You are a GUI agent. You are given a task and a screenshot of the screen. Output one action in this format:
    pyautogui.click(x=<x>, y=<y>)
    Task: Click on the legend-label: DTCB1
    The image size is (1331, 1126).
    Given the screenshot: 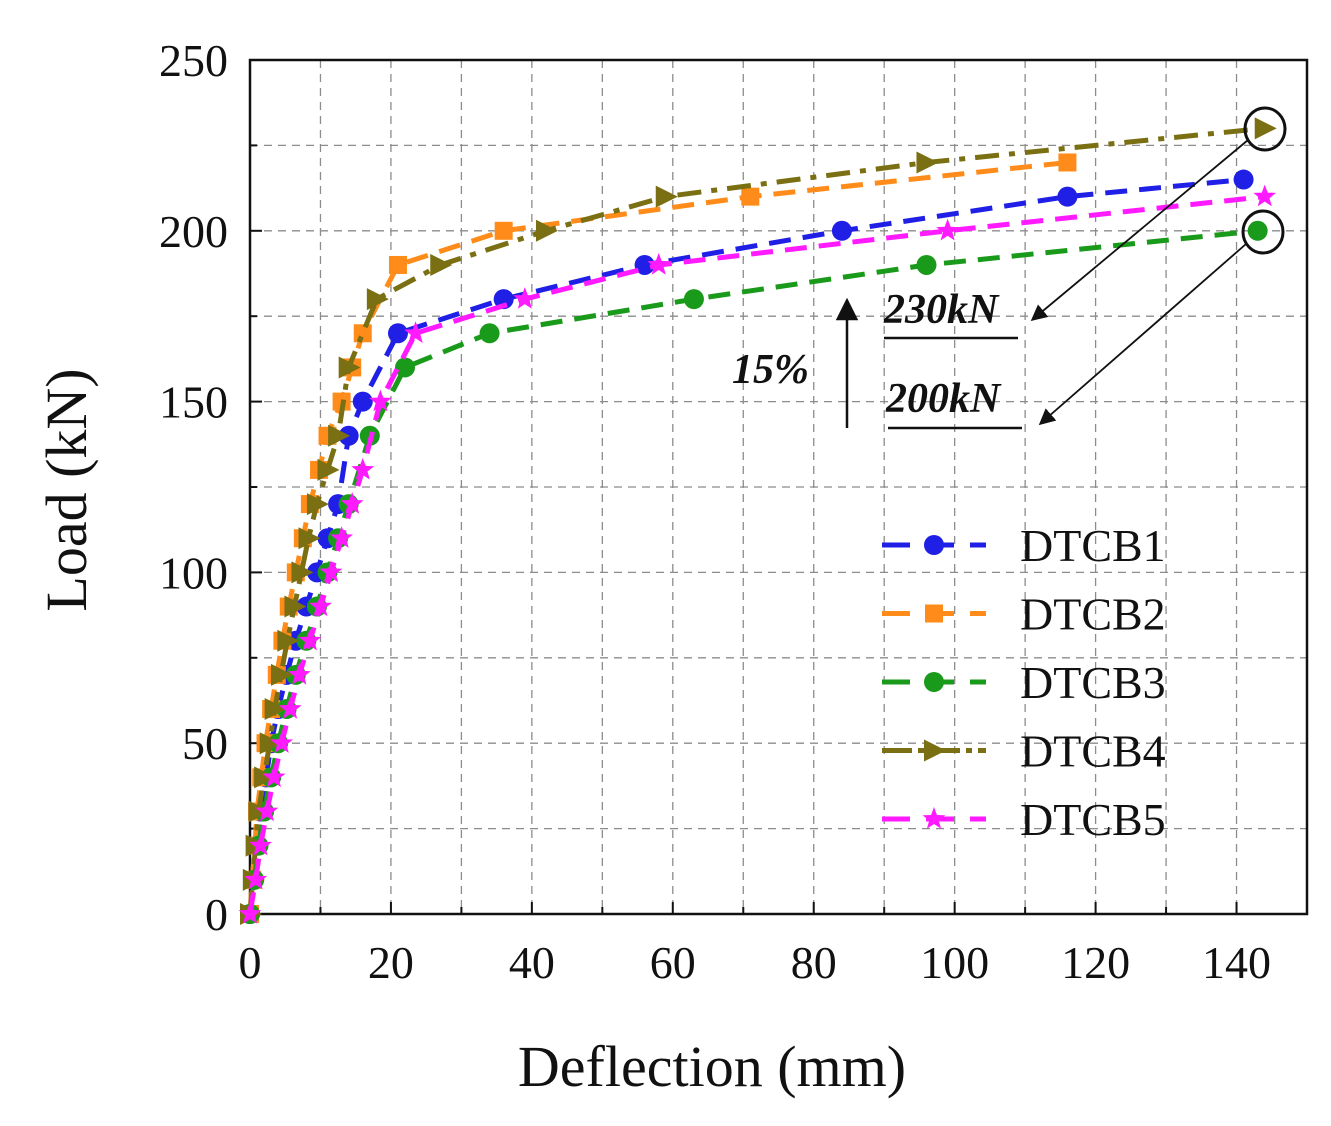 What is the action you would take?
    pyautogui.click(x=1093, y=545)
    